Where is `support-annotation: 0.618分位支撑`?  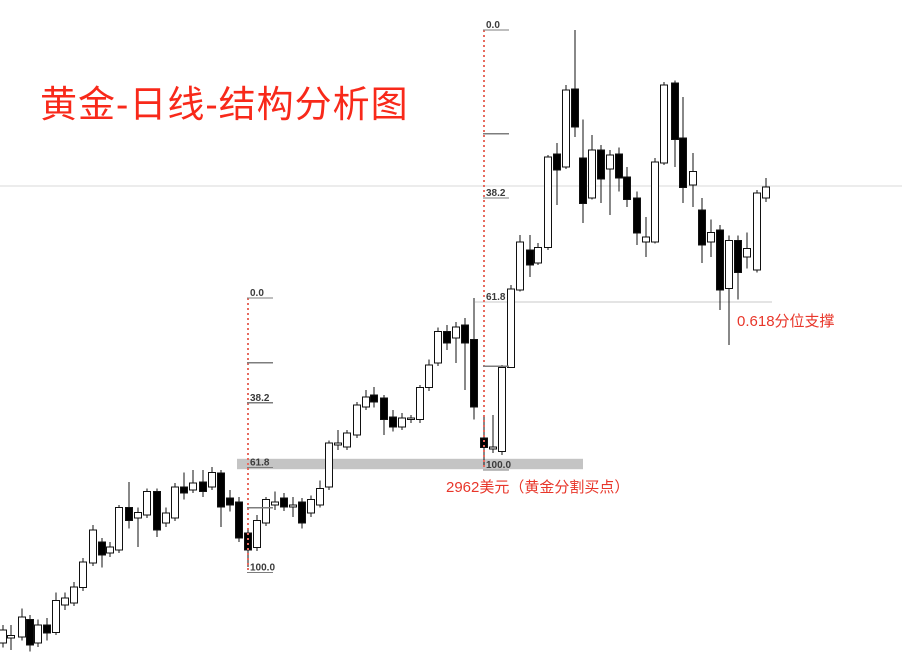 support-annotation: 0.618分位支撑 is located at coordinates (786, 321).